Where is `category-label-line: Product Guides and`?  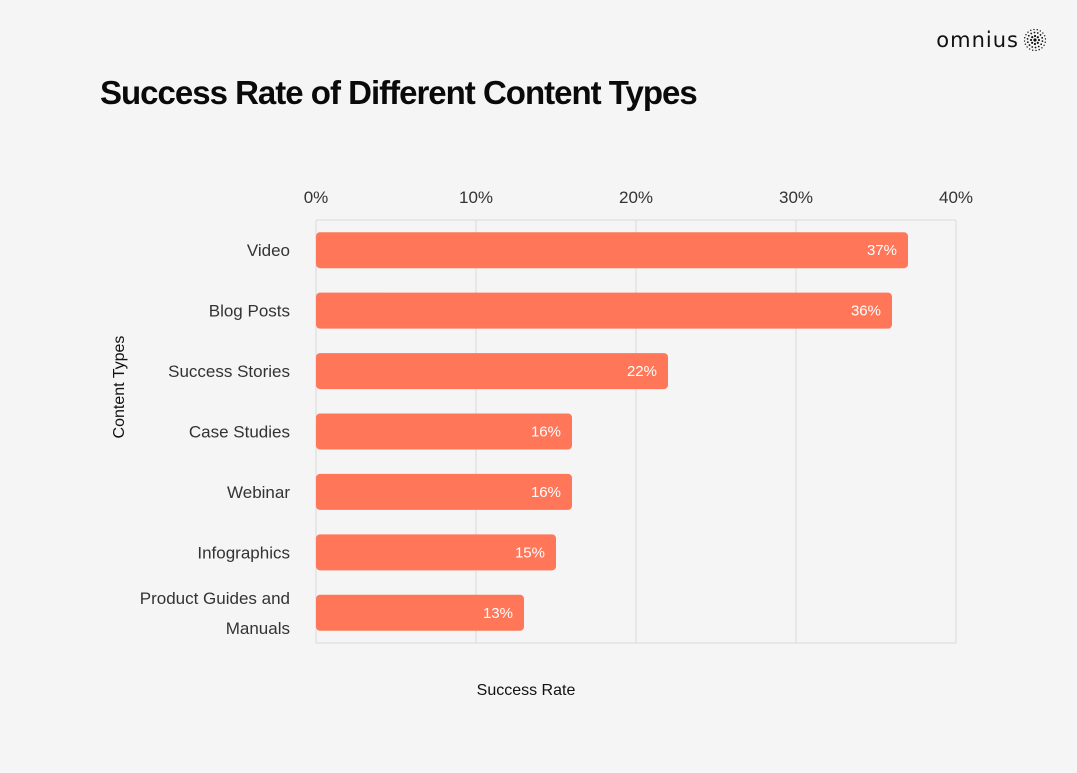 category-label-line: Product Guides and is located at coordinates (215, 598).